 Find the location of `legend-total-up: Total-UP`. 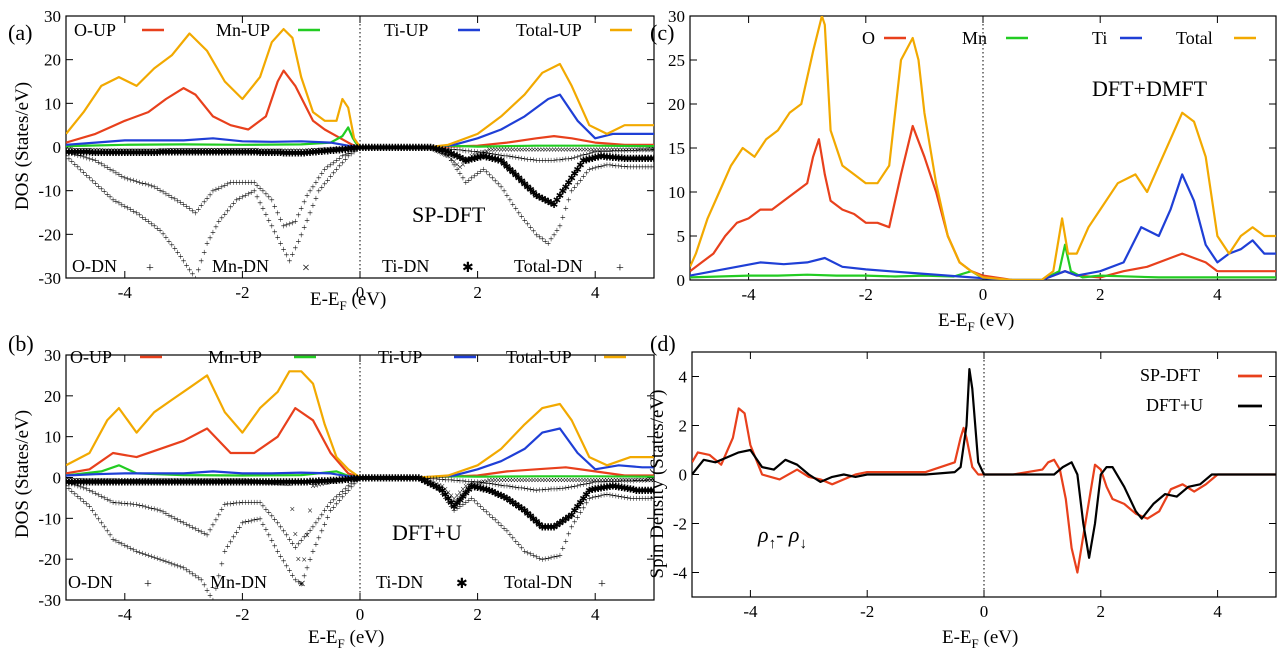

legend-total-up: Total-UP is located at coordinates (549, 30).